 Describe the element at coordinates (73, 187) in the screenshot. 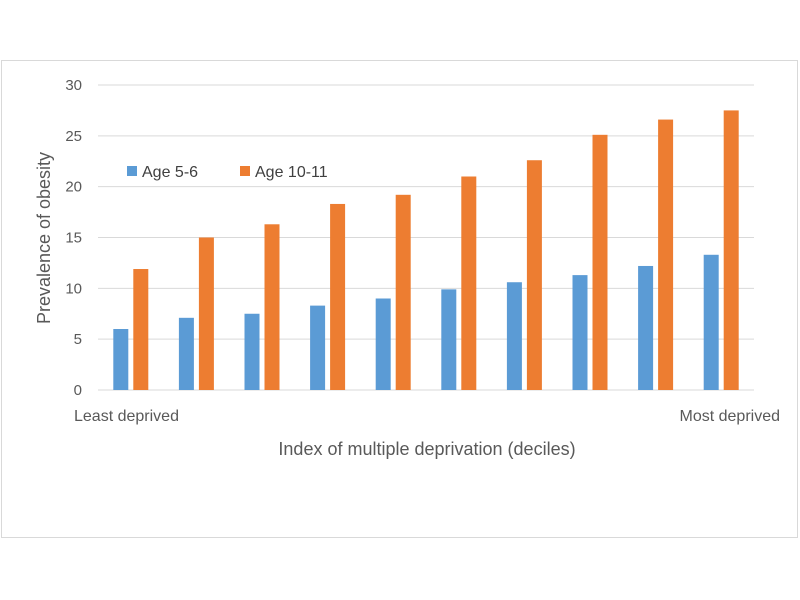

I see `y-tick-label: 20` at that location.